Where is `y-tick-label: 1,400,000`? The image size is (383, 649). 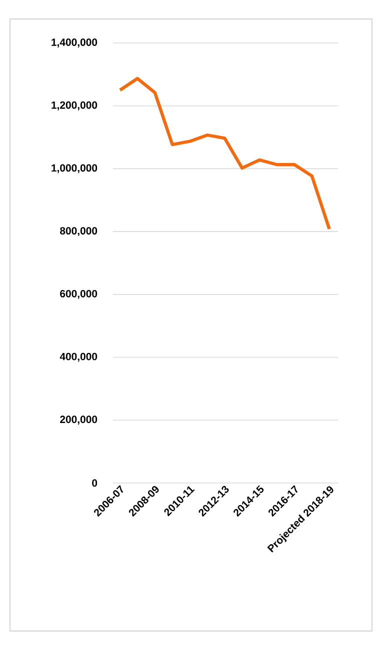 y-tick-label: 1,400,000 is located at coordinates (75, 43).